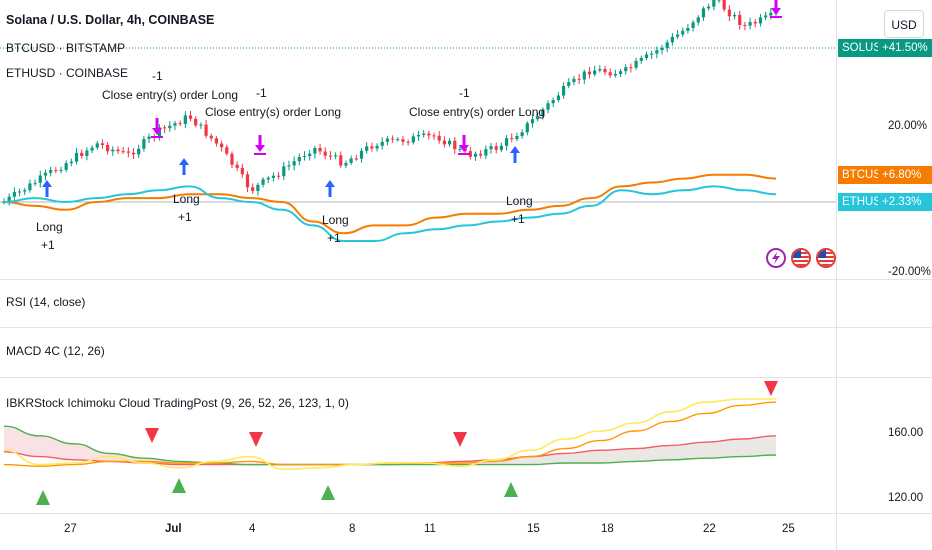 Image resolution: width=932 pixels, height=550 pixels. I want to click on y-tick-20: 20.00%, so click(908, 126).